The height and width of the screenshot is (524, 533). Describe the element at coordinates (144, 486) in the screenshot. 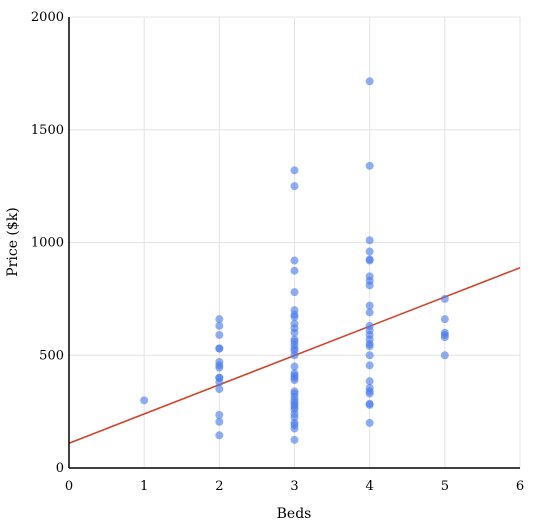

I see `x-tick-label: 1` at that location.